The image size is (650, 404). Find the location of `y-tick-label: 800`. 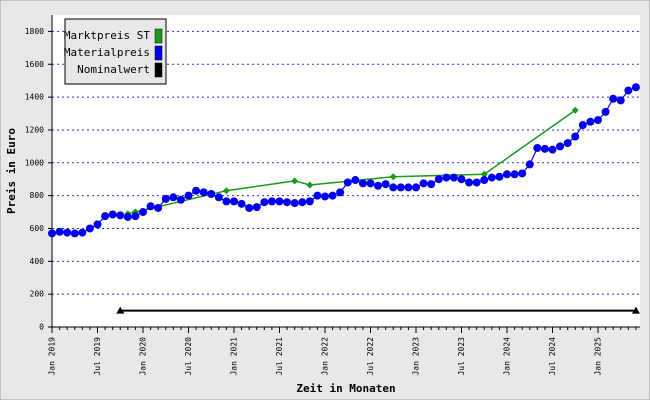

y-tick-label: 800 is located at coordinates (37, 195).